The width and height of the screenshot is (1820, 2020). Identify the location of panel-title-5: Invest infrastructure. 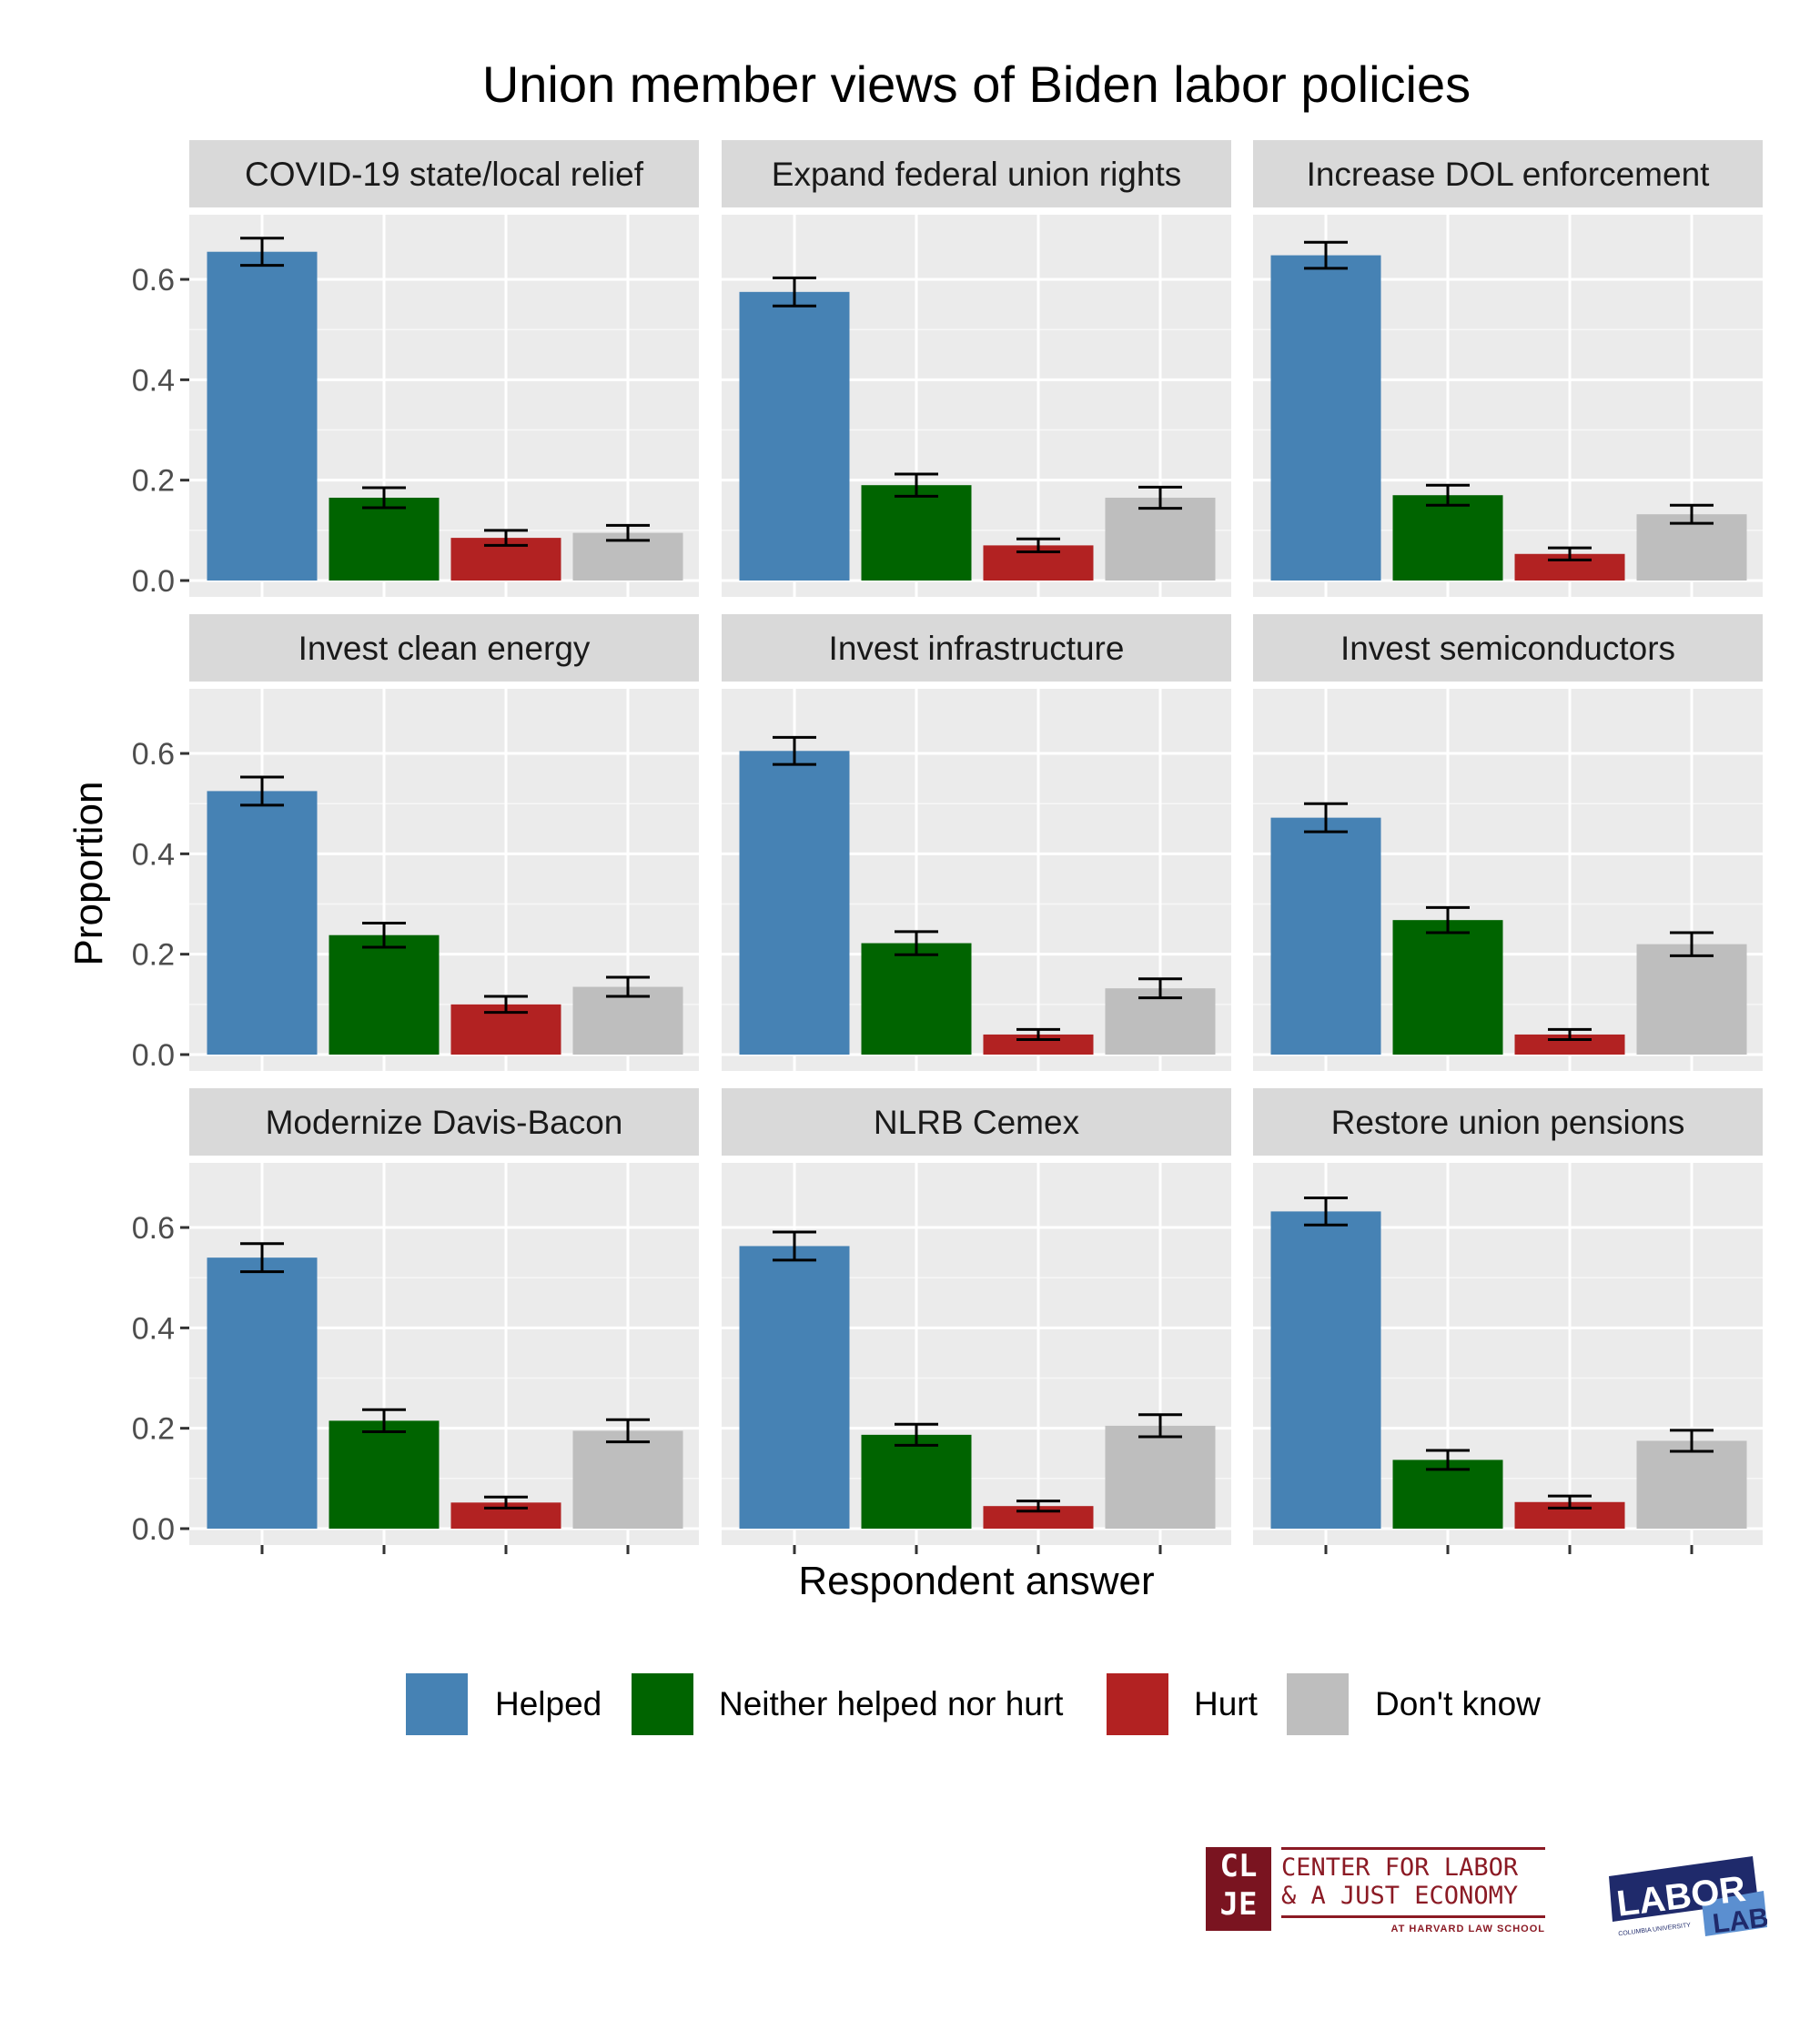
(977, 648).